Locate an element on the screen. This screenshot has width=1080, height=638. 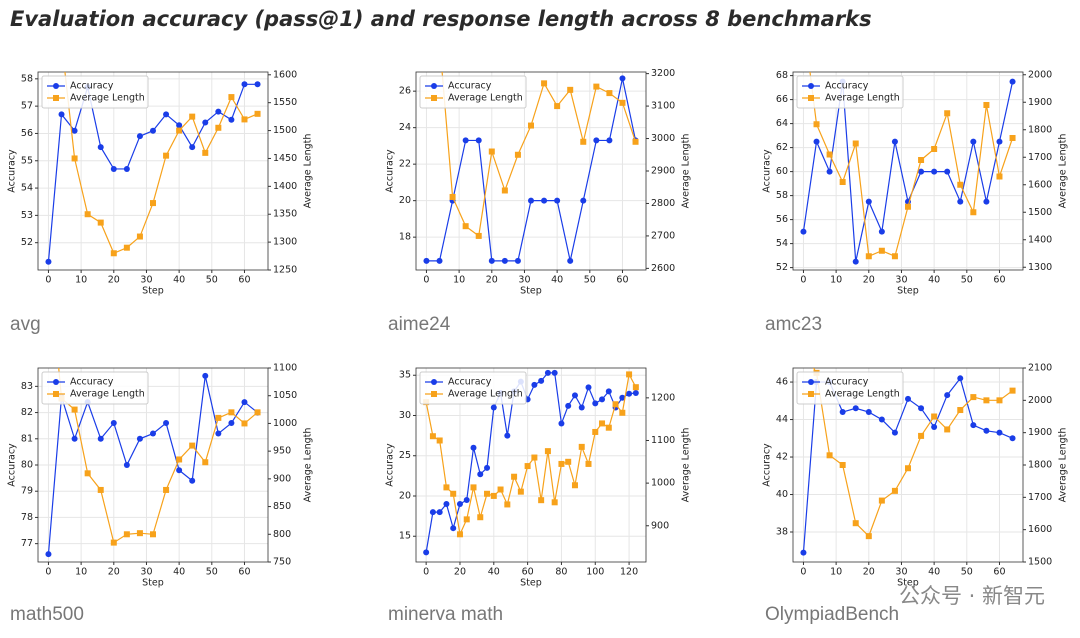
y-tick-label: 42 is located at coordinates (782, 457).